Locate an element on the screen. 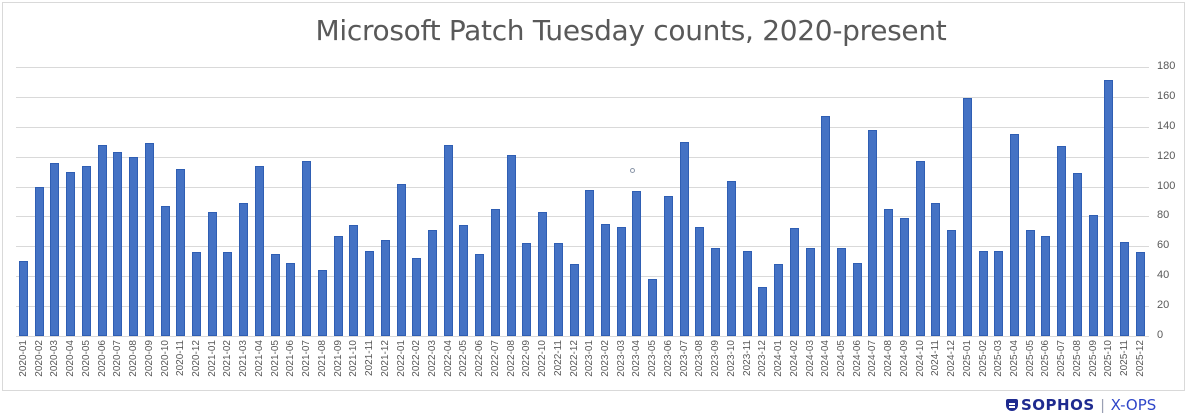 This screenshot has height=417, width=1195. x-tick: 2025-03 is located at coordinates (1000, 366).